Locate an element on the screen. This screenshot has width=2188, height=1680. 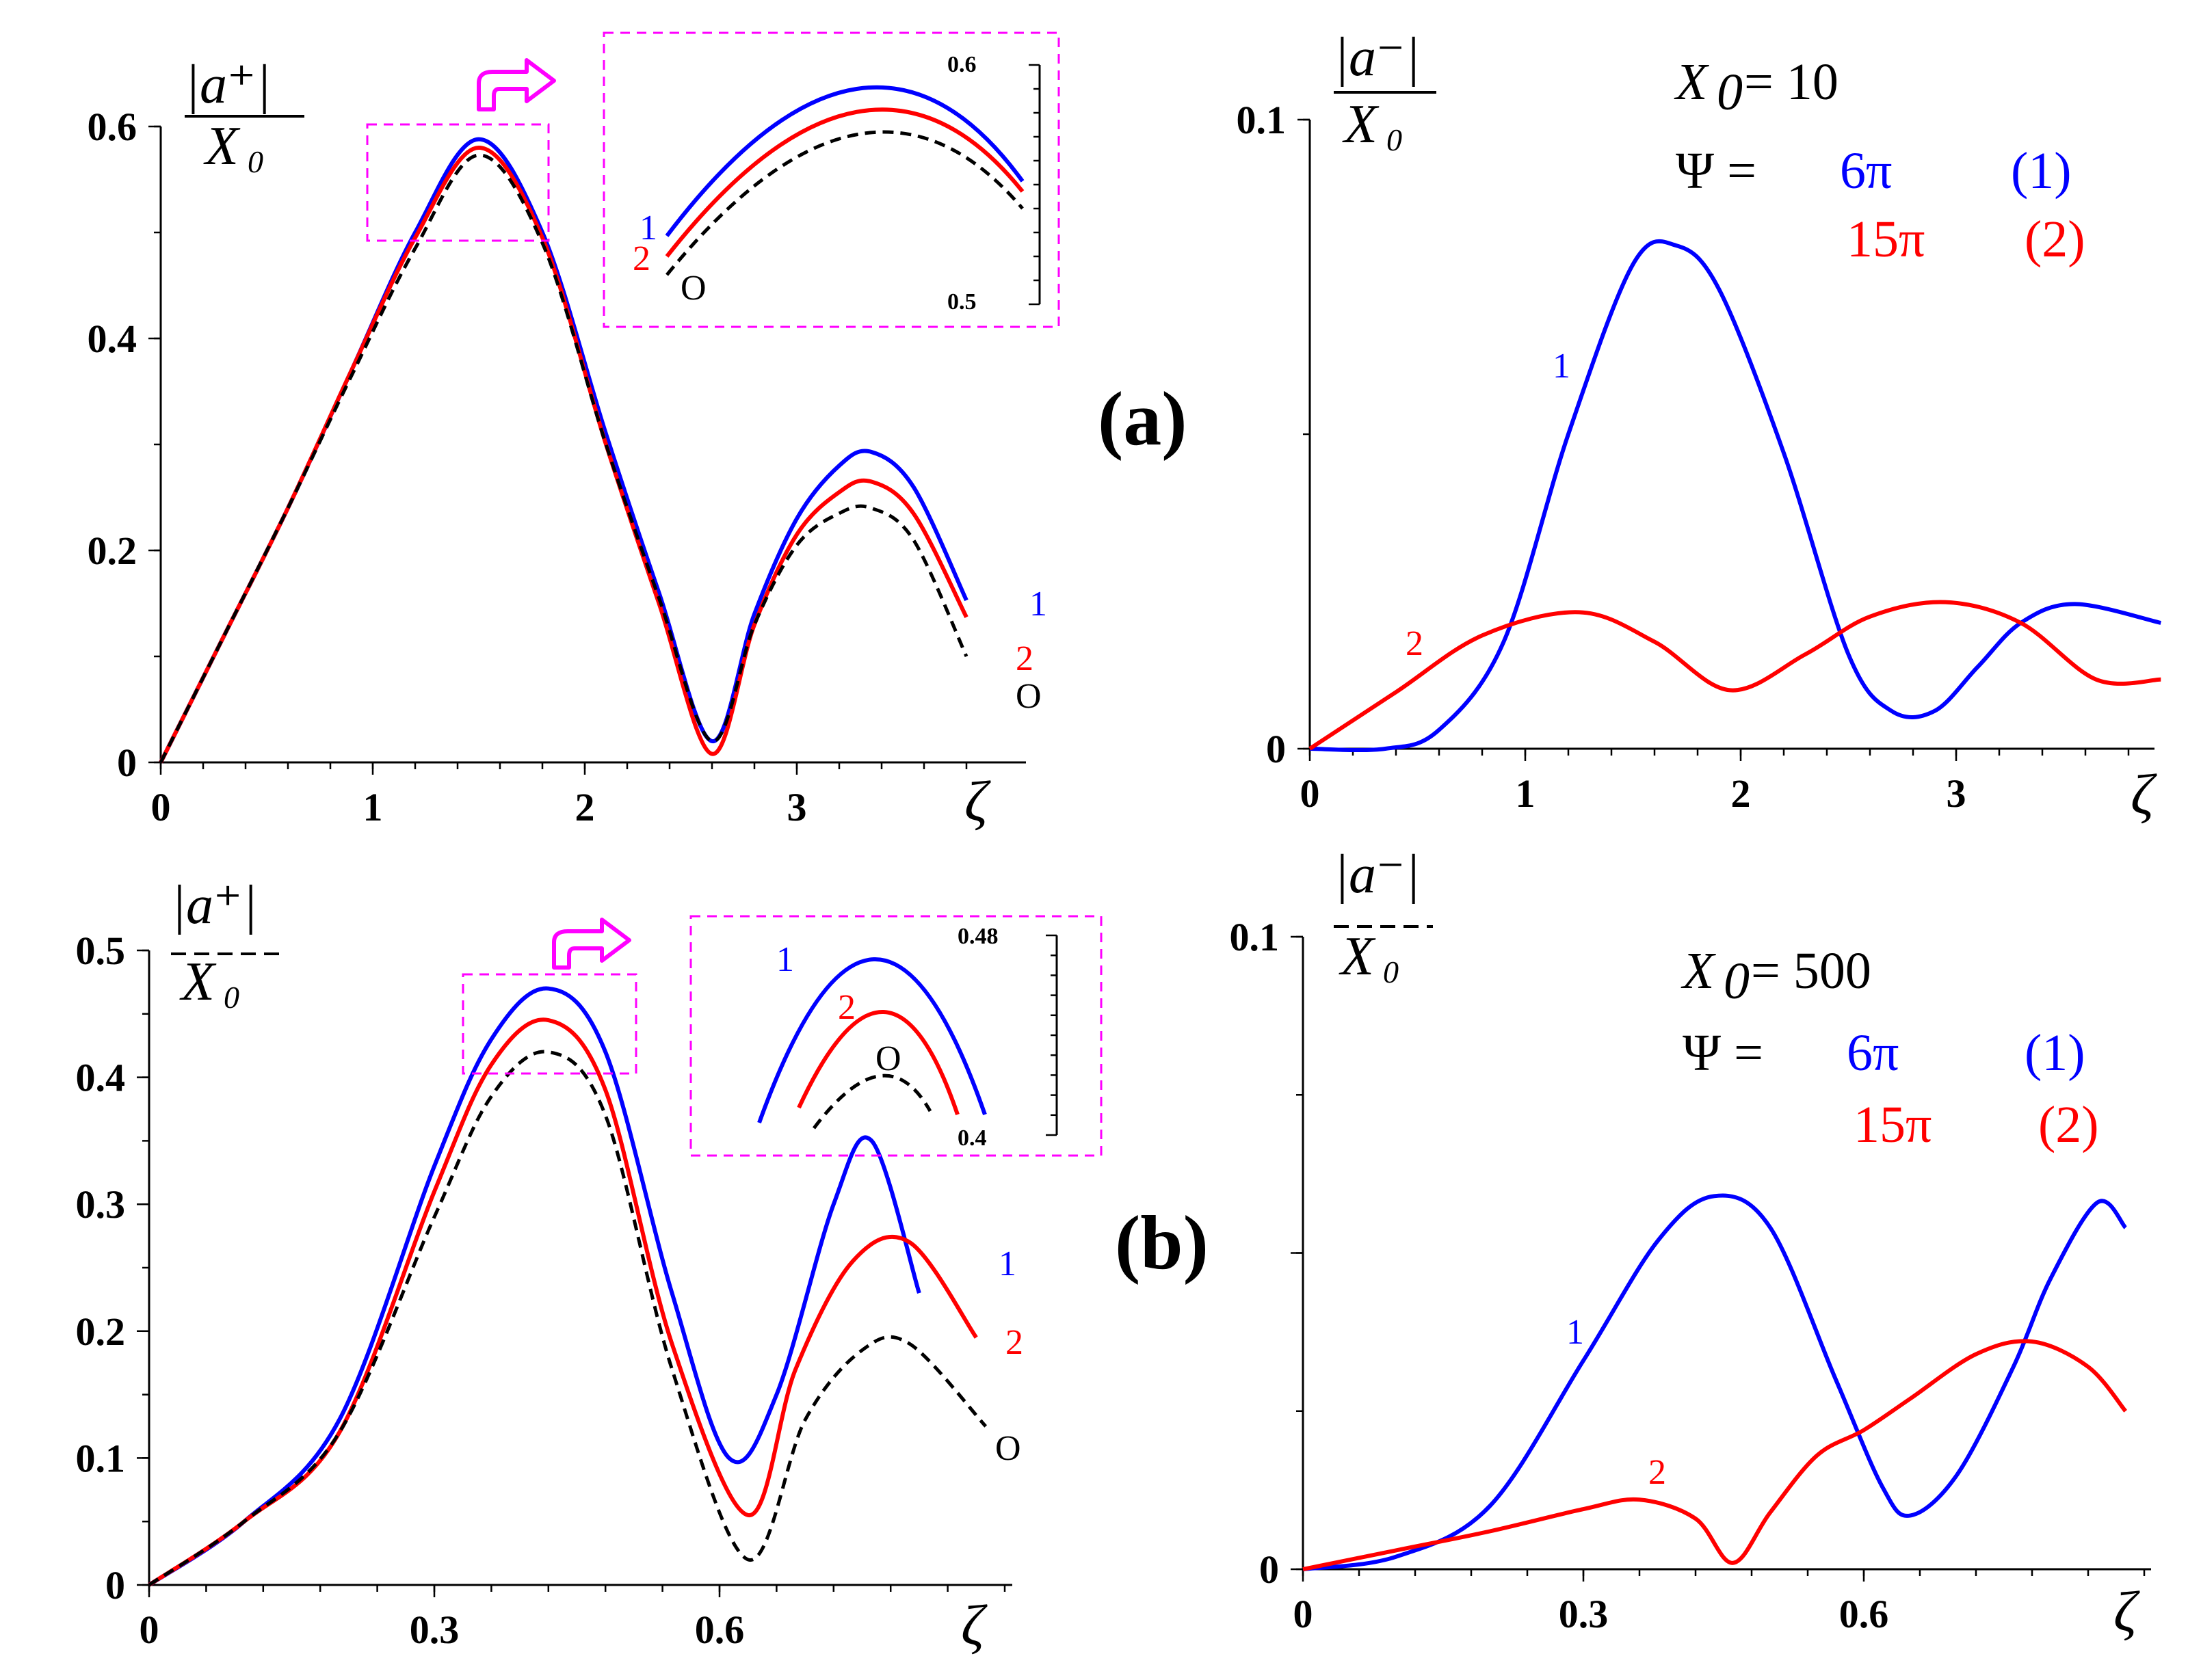
inset-curve-o is located at coordinates (872, 1102).